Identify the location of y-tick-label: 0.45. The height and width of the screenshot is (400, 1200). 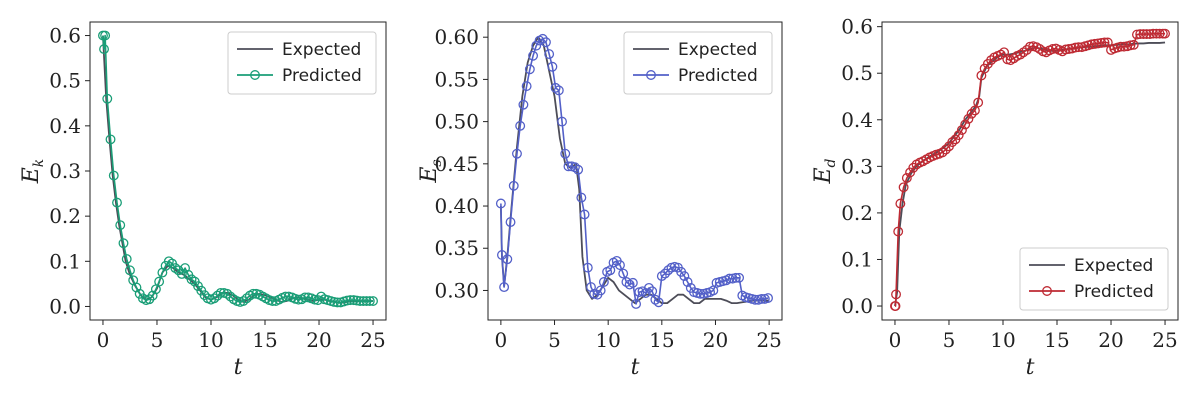
(456, 164).